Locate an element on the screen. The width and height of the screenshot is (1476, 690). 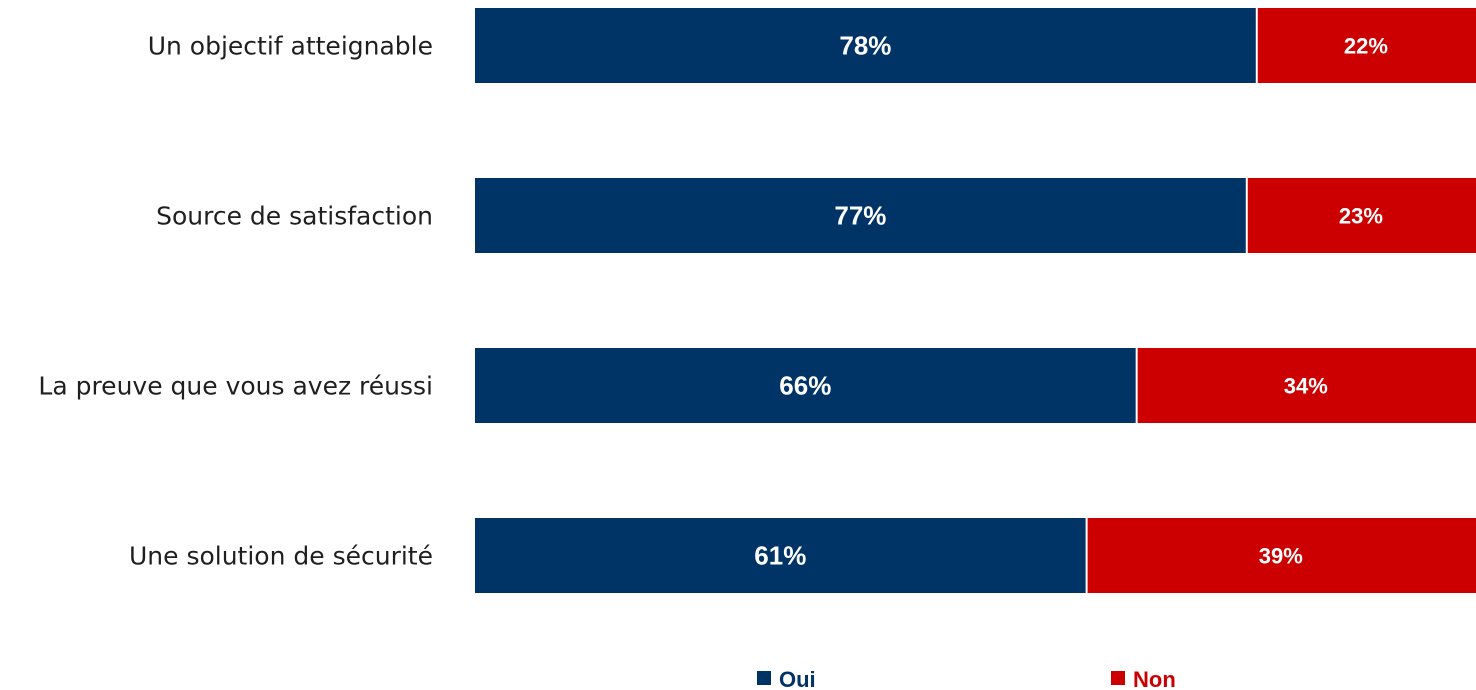
legend-swatch-oui is located at coordinates (764, 678).